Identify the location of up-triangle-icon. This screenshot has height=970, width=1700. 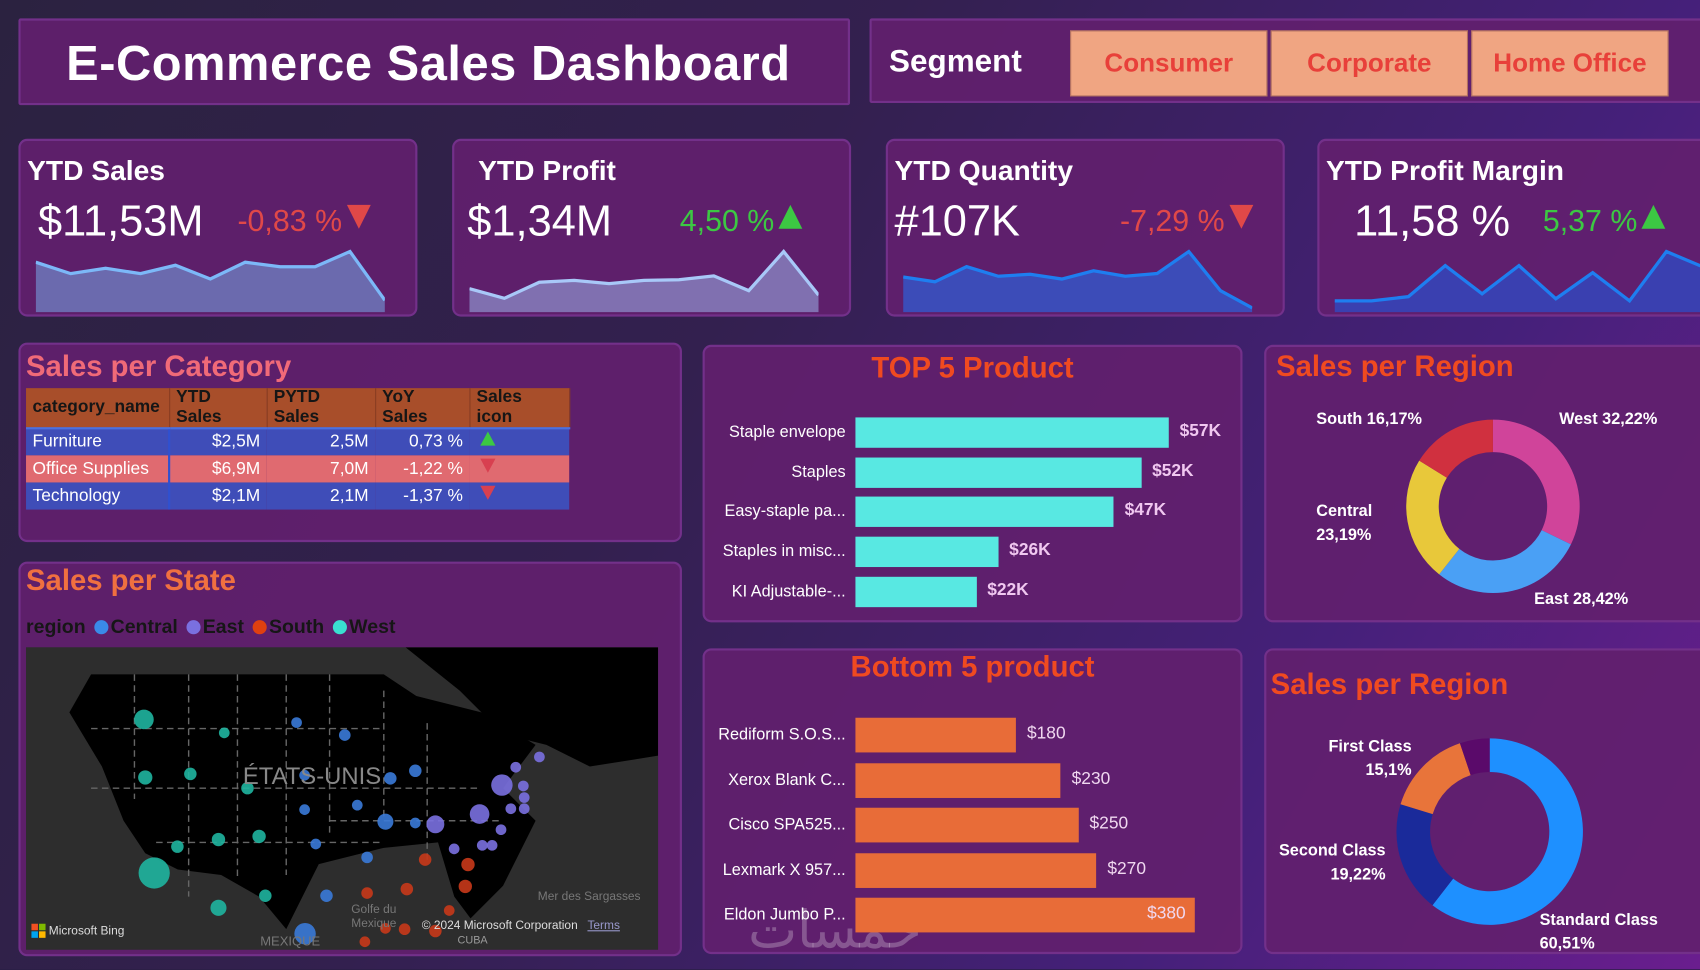
(1653, 216).